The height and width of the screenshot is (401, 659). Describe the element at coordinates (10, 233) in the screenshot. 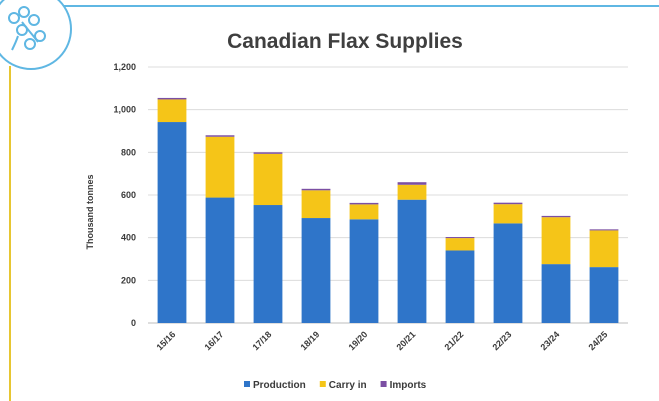

I see `frame-left-border` at that location.